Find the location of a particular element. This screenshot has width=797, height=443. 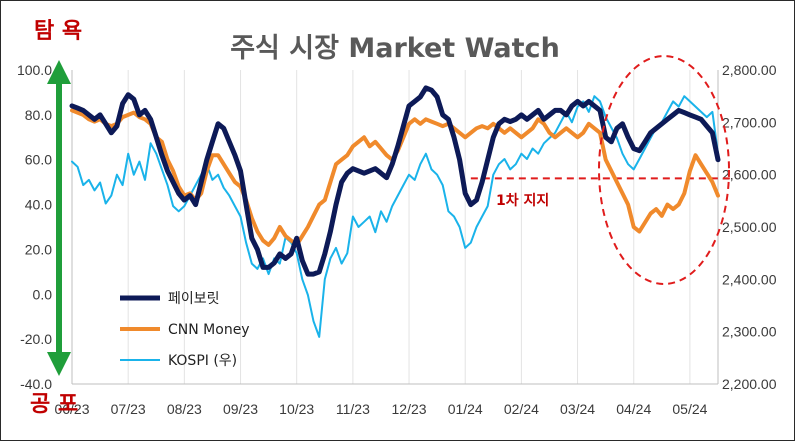

legend-label: 페이보릿 is located at coordinates (194, 299).